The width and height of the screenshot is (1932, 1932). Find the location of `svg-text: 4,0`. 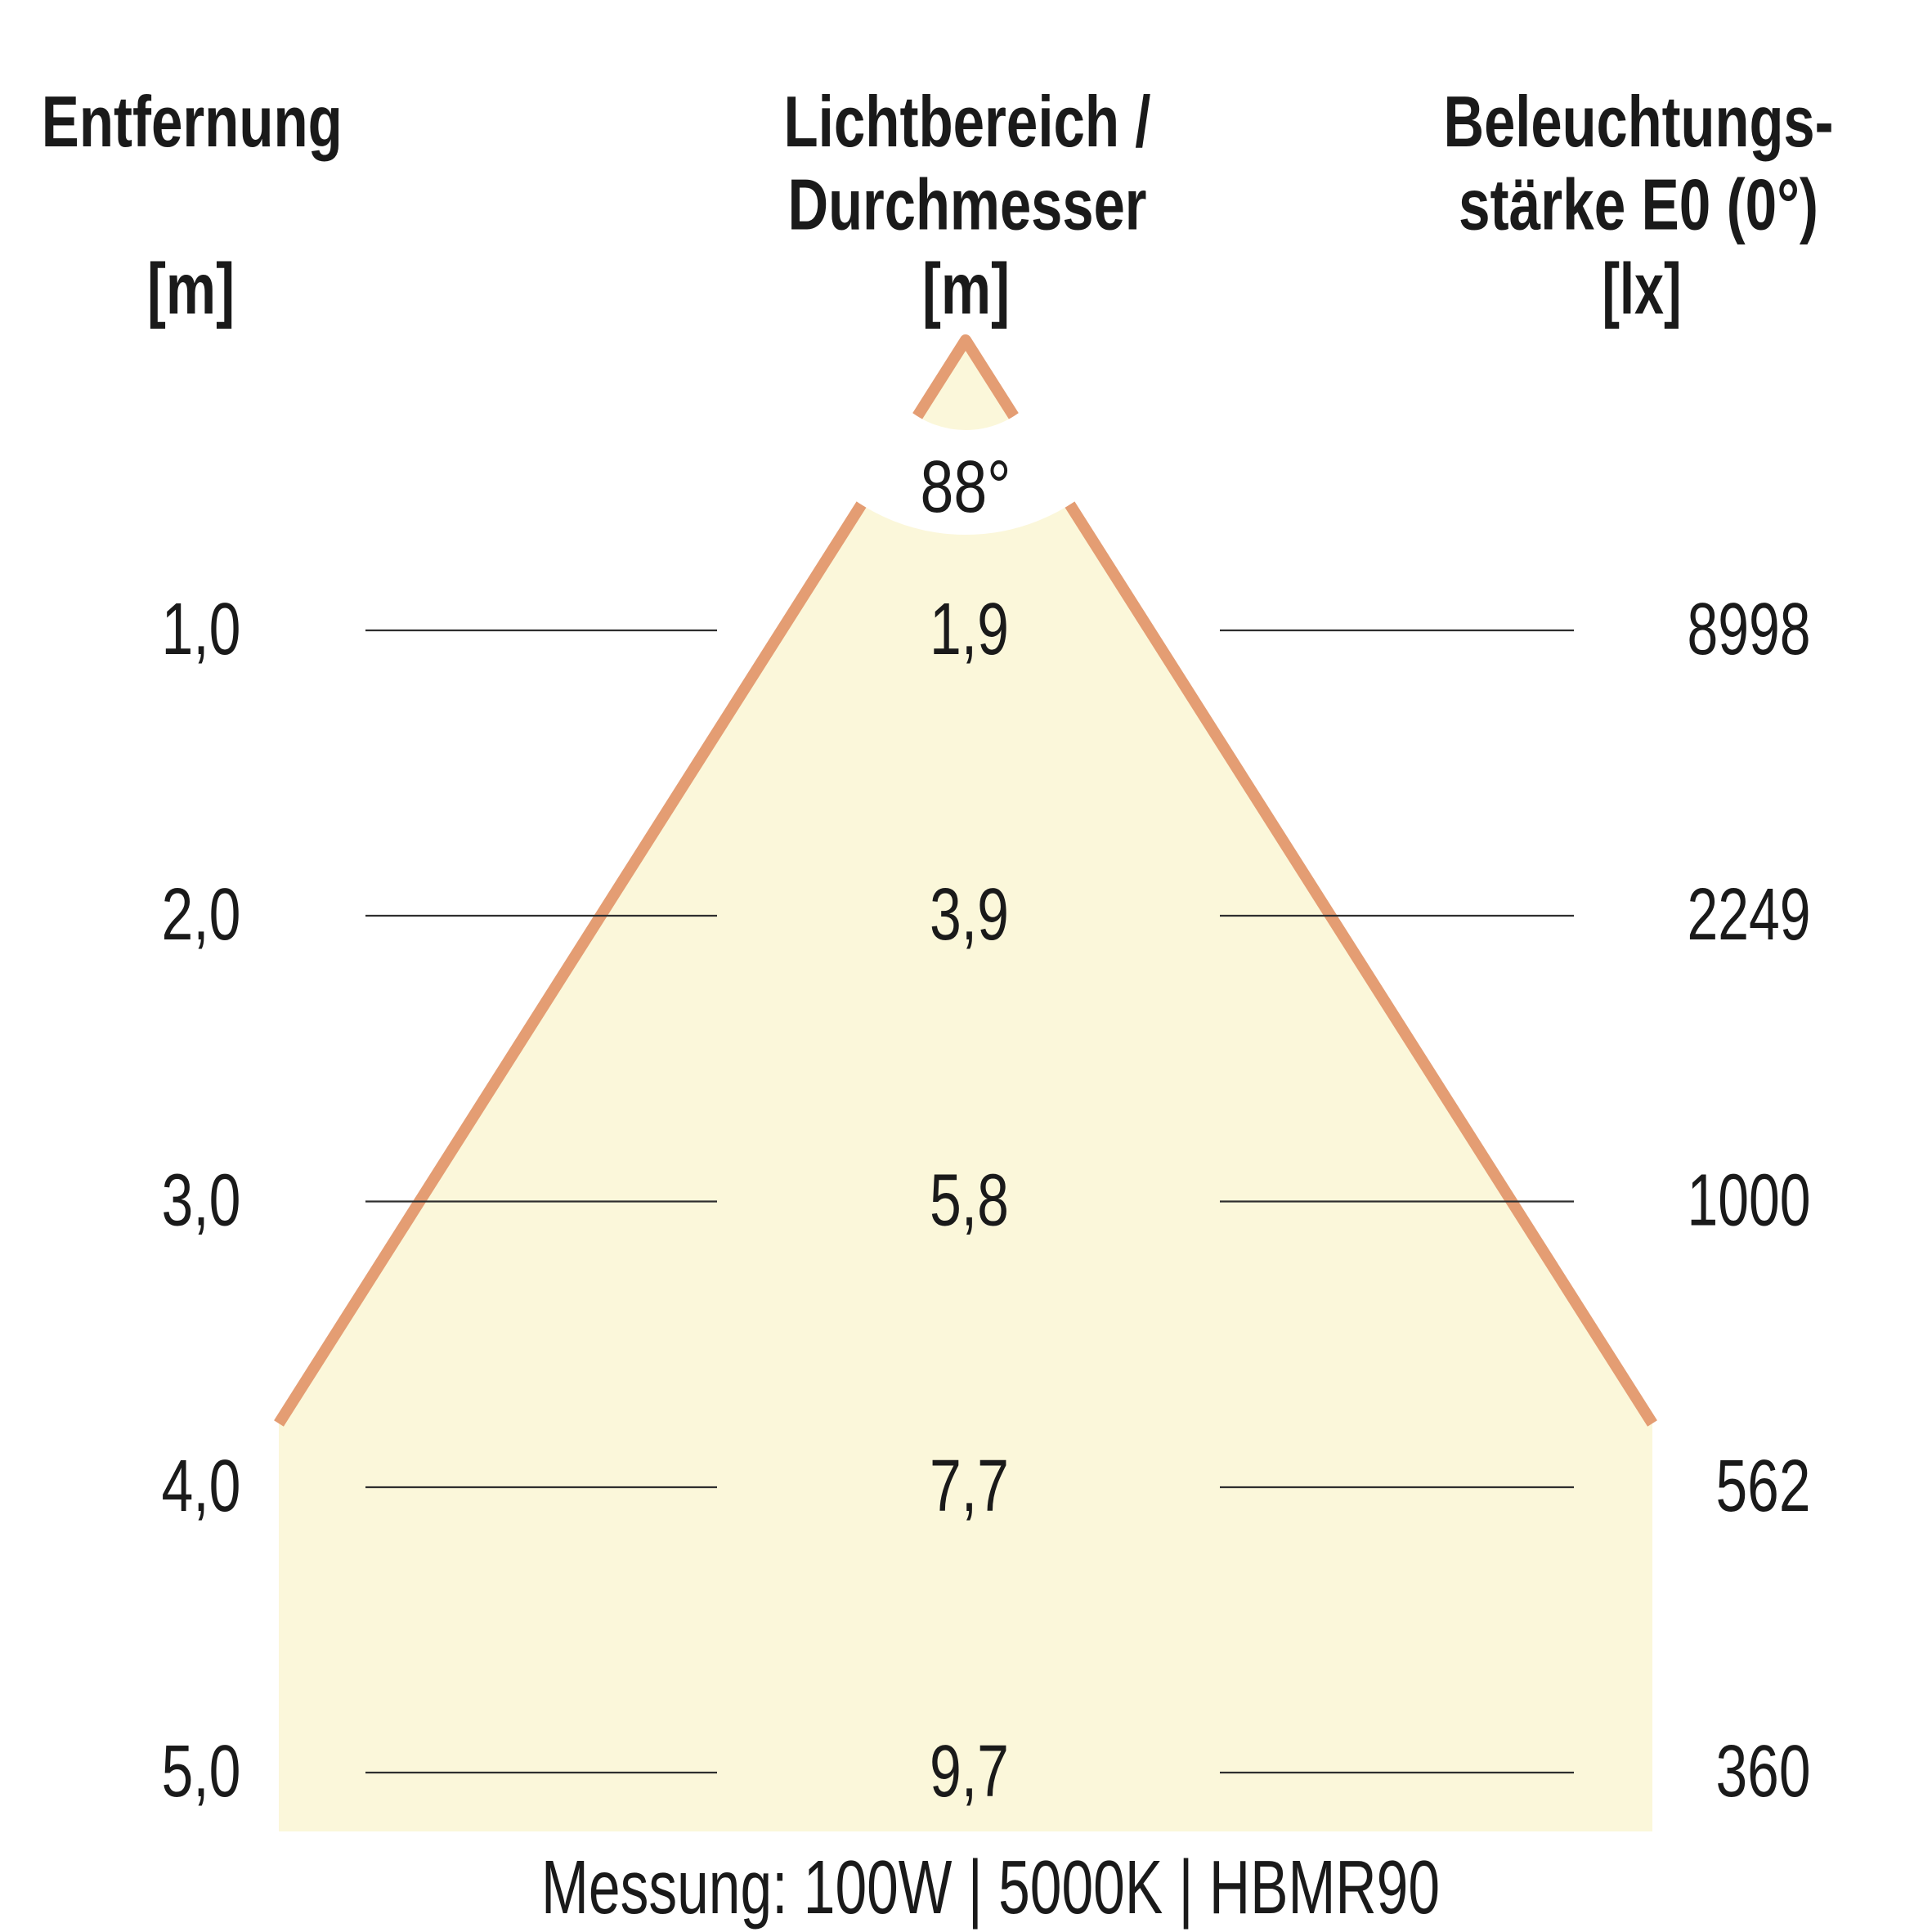

svg-text: 4,0 is located at coordinates (201, 1486).